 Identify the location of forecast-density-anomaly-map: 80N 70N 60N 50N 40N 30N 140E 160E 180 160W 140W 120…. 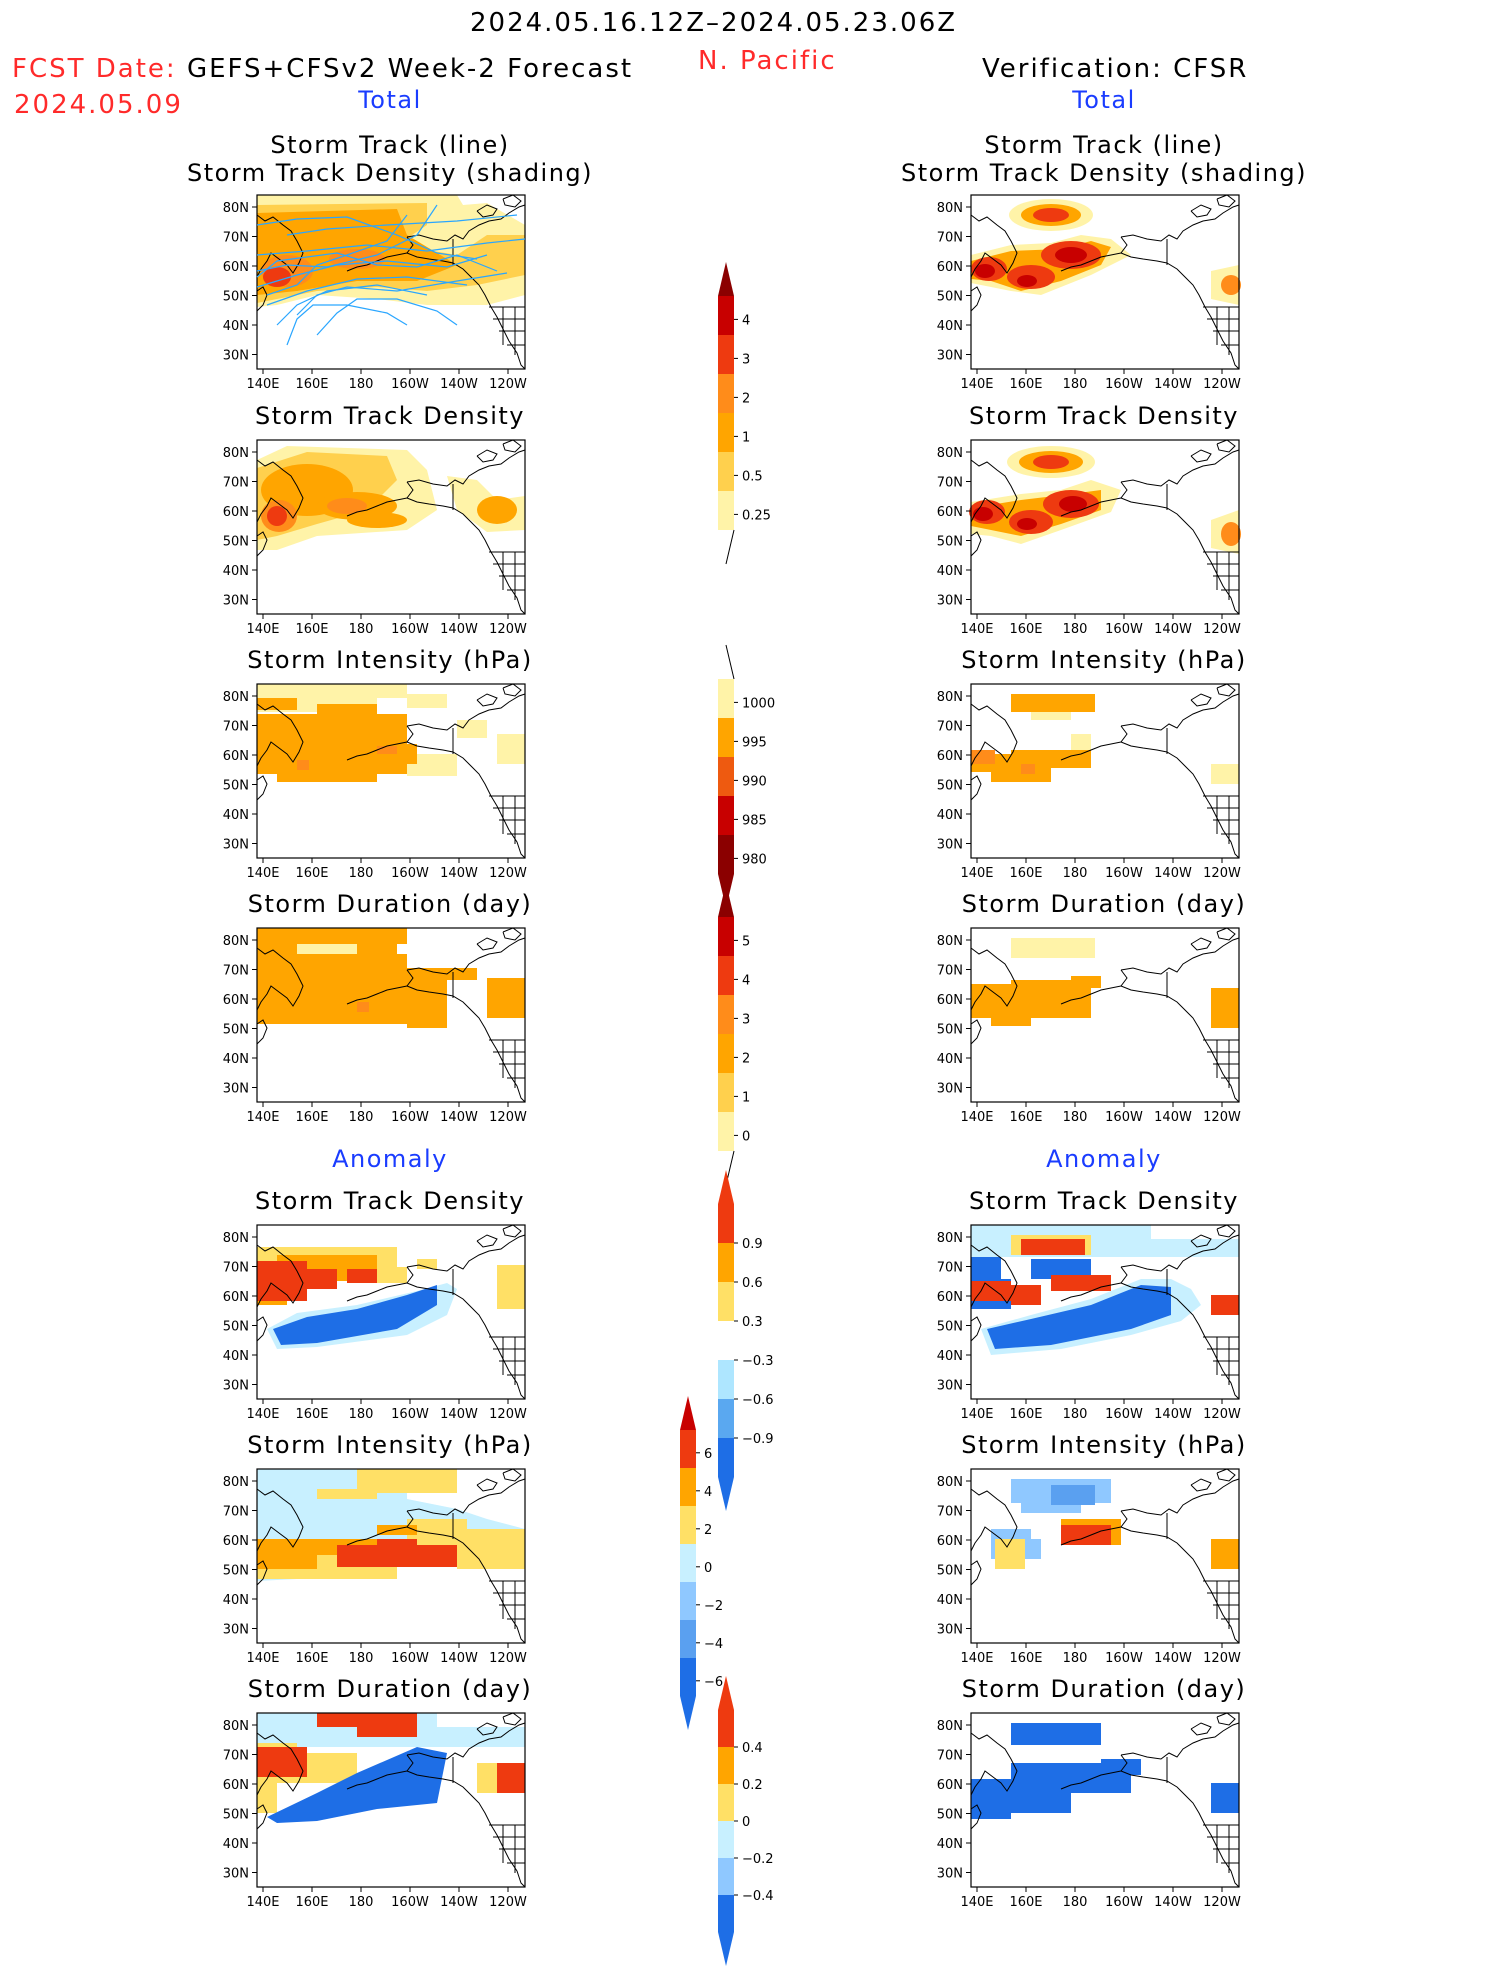
(375, 1323).